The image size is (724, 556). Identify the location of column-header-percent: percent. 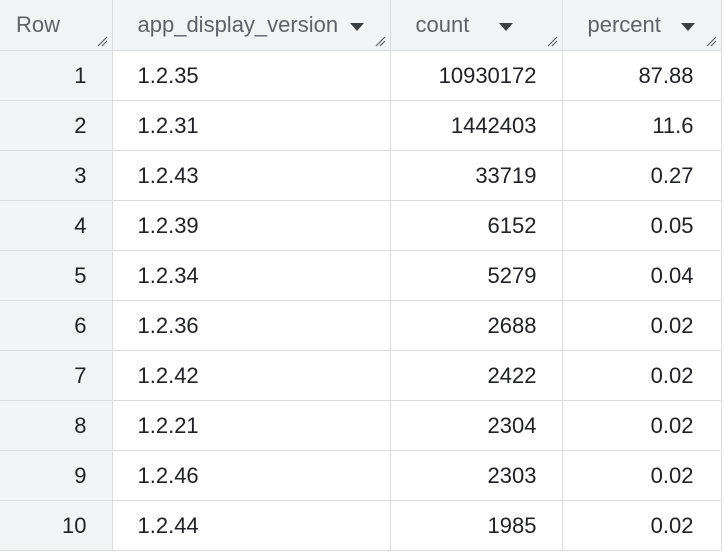
(642, 25).